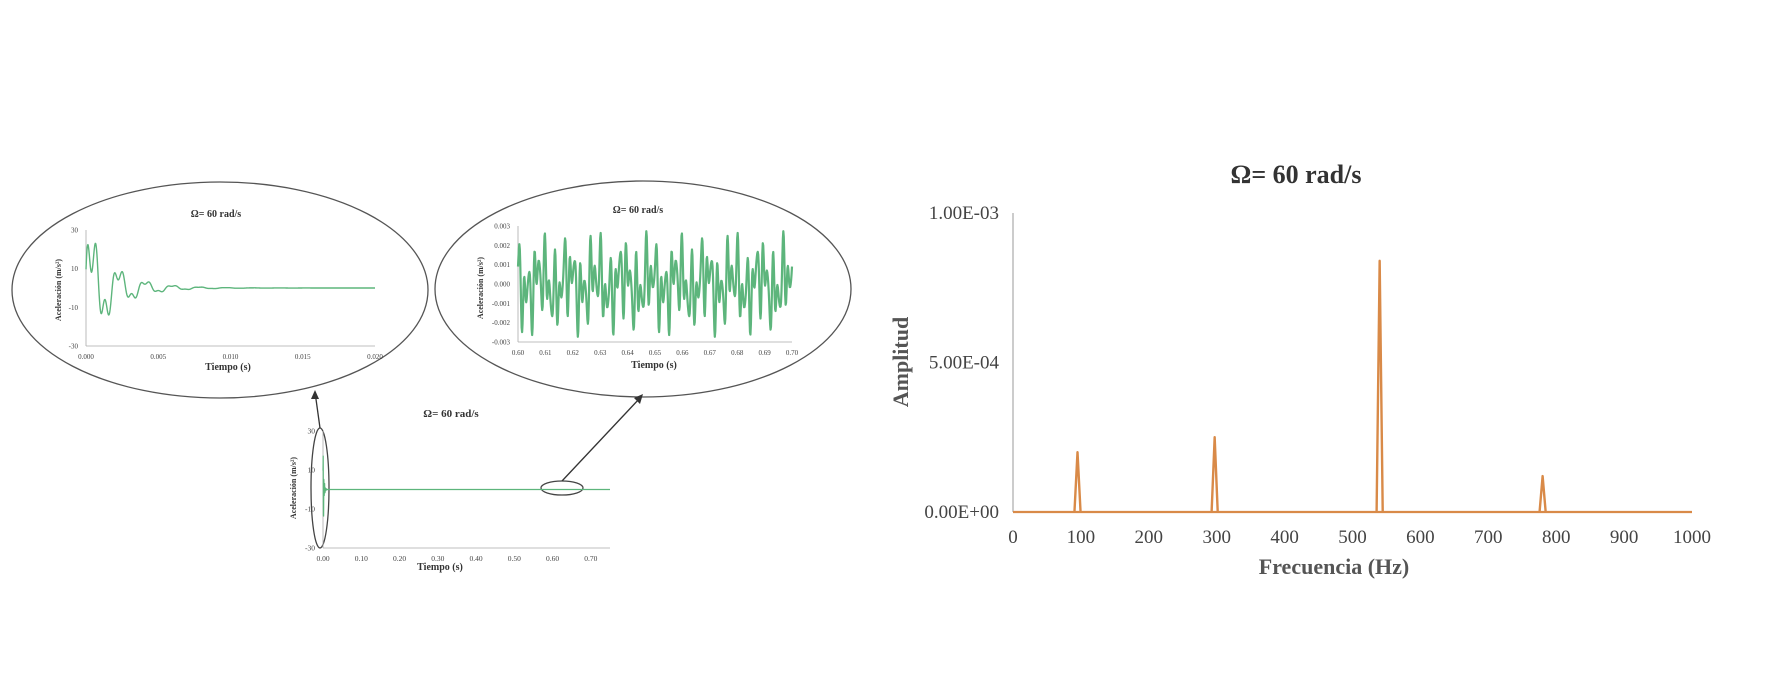 Image resolution: width=1774 pixels, height=674 pixels. What do you see at coordinates (1013, 537) in the screenshot?
I see `x-tick-label: 0` at bounding box center [1013, 537].